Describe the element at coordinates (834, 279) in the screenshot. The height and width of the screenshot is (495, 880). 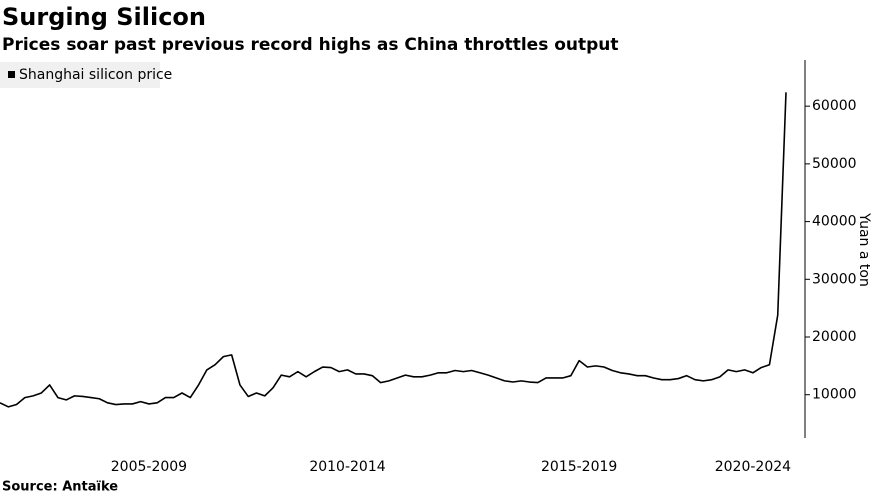
I see `y-tick-label: 30000` at that location.